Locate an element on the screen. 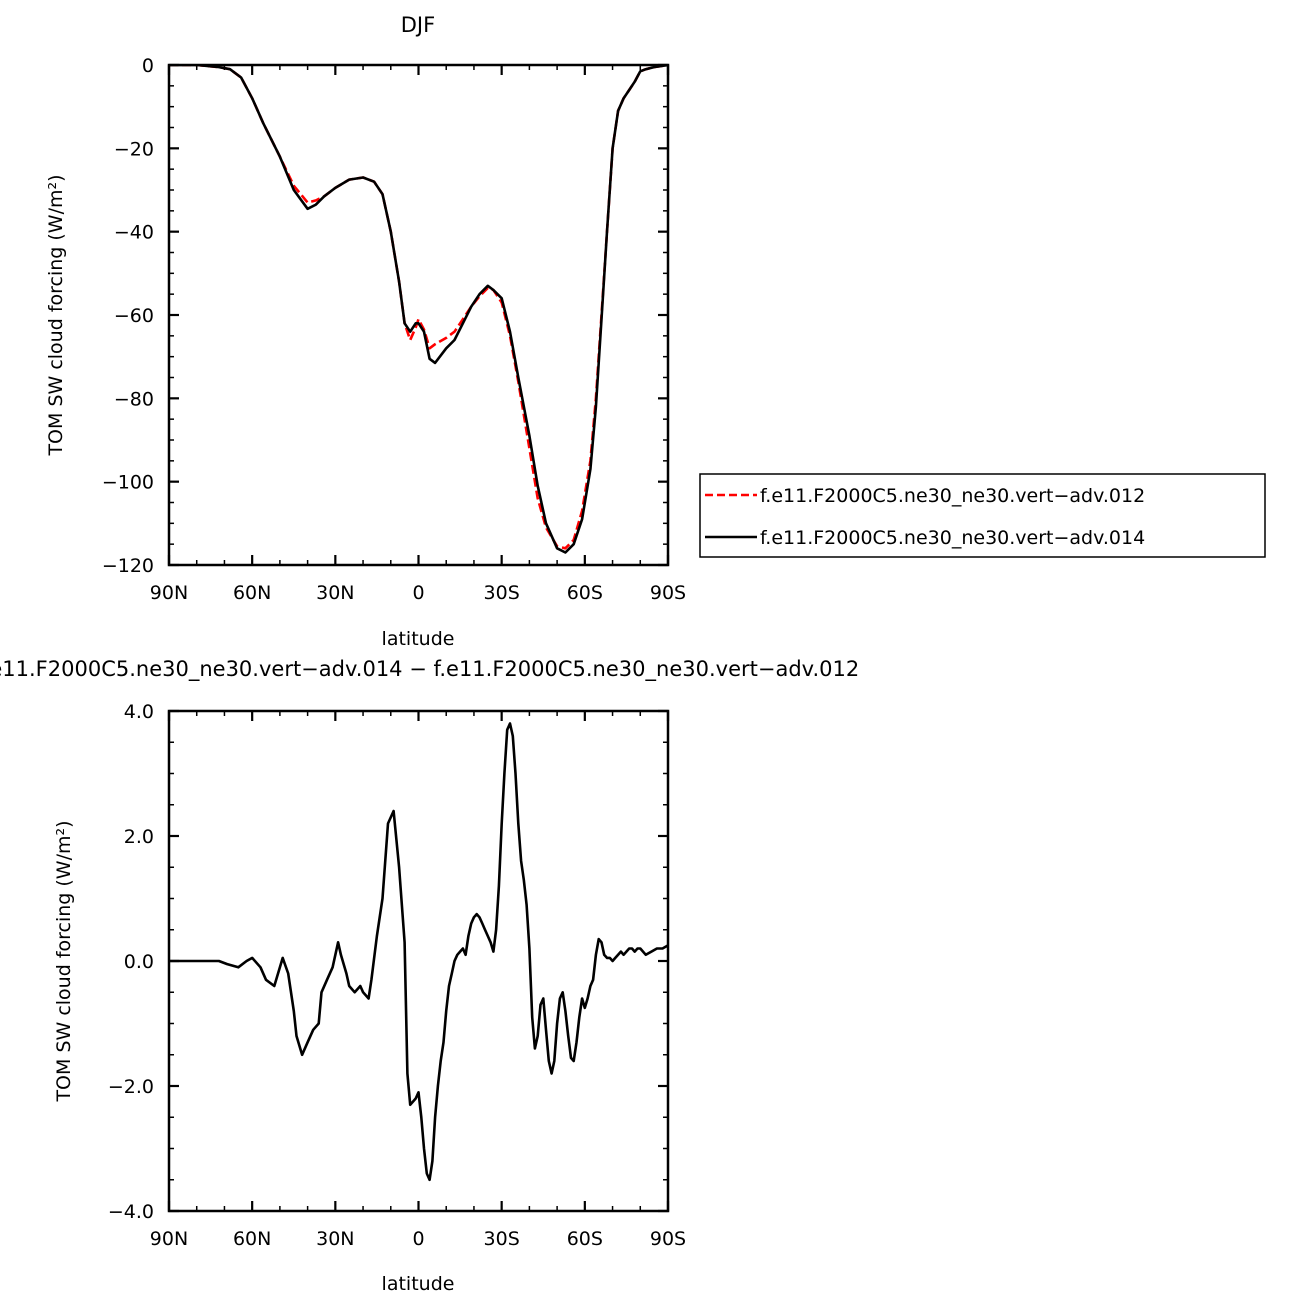  bottom-panel-y-axis-label: TOM SW cloud forcing (W/m²) is located at coordinates (64, 961).